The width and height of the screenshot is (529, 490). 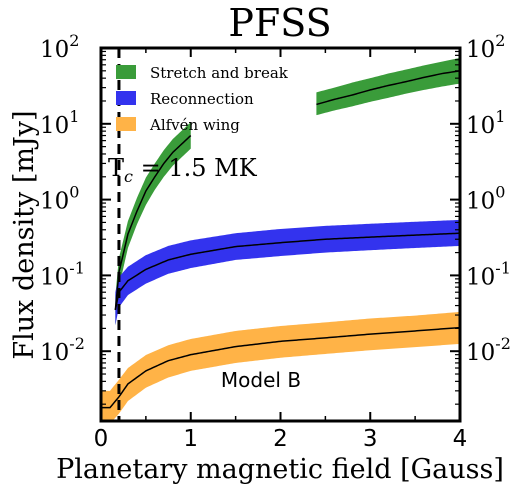 I want to click on x-axis-title: Planetary magnetic field [Gauss], so click(x=280, y=469).